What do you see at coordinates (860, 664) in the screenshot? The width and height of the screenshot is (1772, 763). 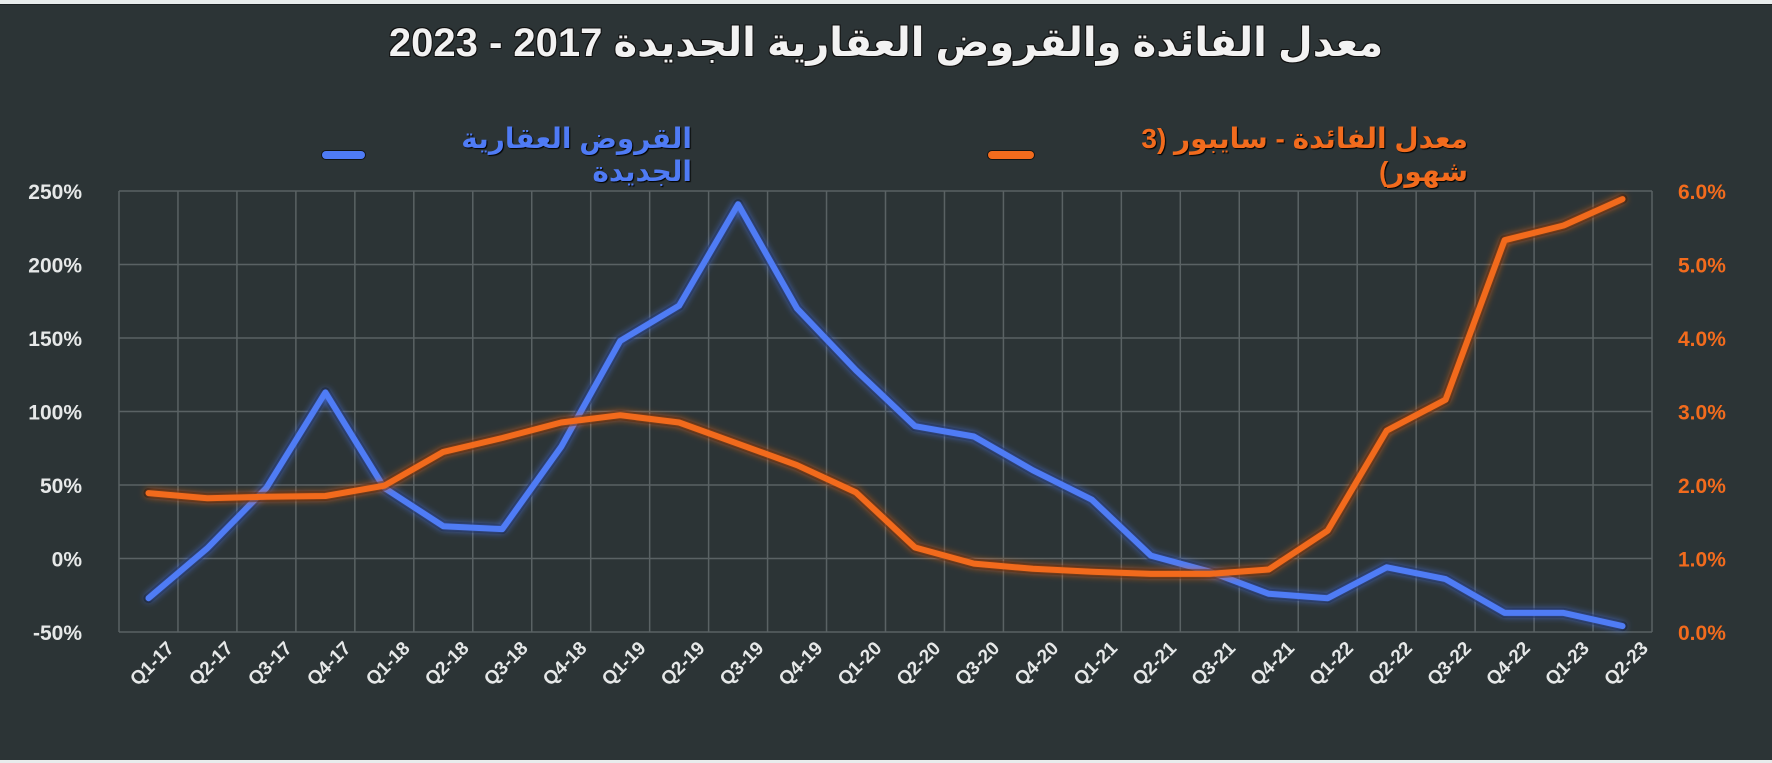 I see `x-tick-label: Q1-20` at bounding box center [860, 664].